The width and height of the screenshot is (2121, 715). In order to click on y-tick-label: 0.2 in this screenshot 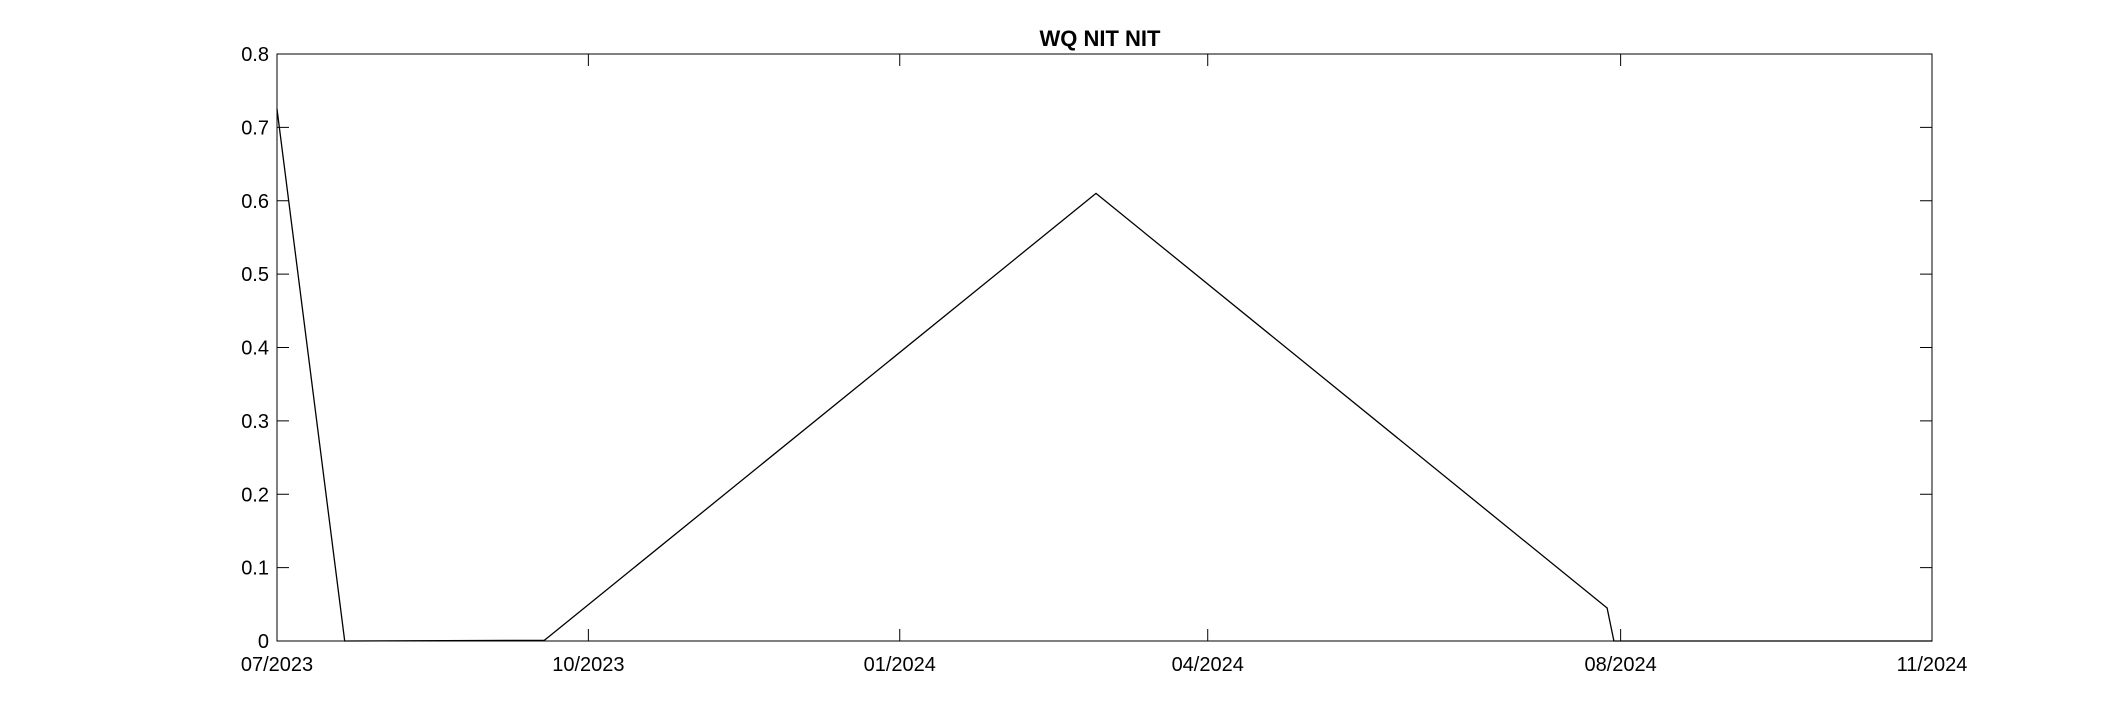, I will do `click(255, 495)`.